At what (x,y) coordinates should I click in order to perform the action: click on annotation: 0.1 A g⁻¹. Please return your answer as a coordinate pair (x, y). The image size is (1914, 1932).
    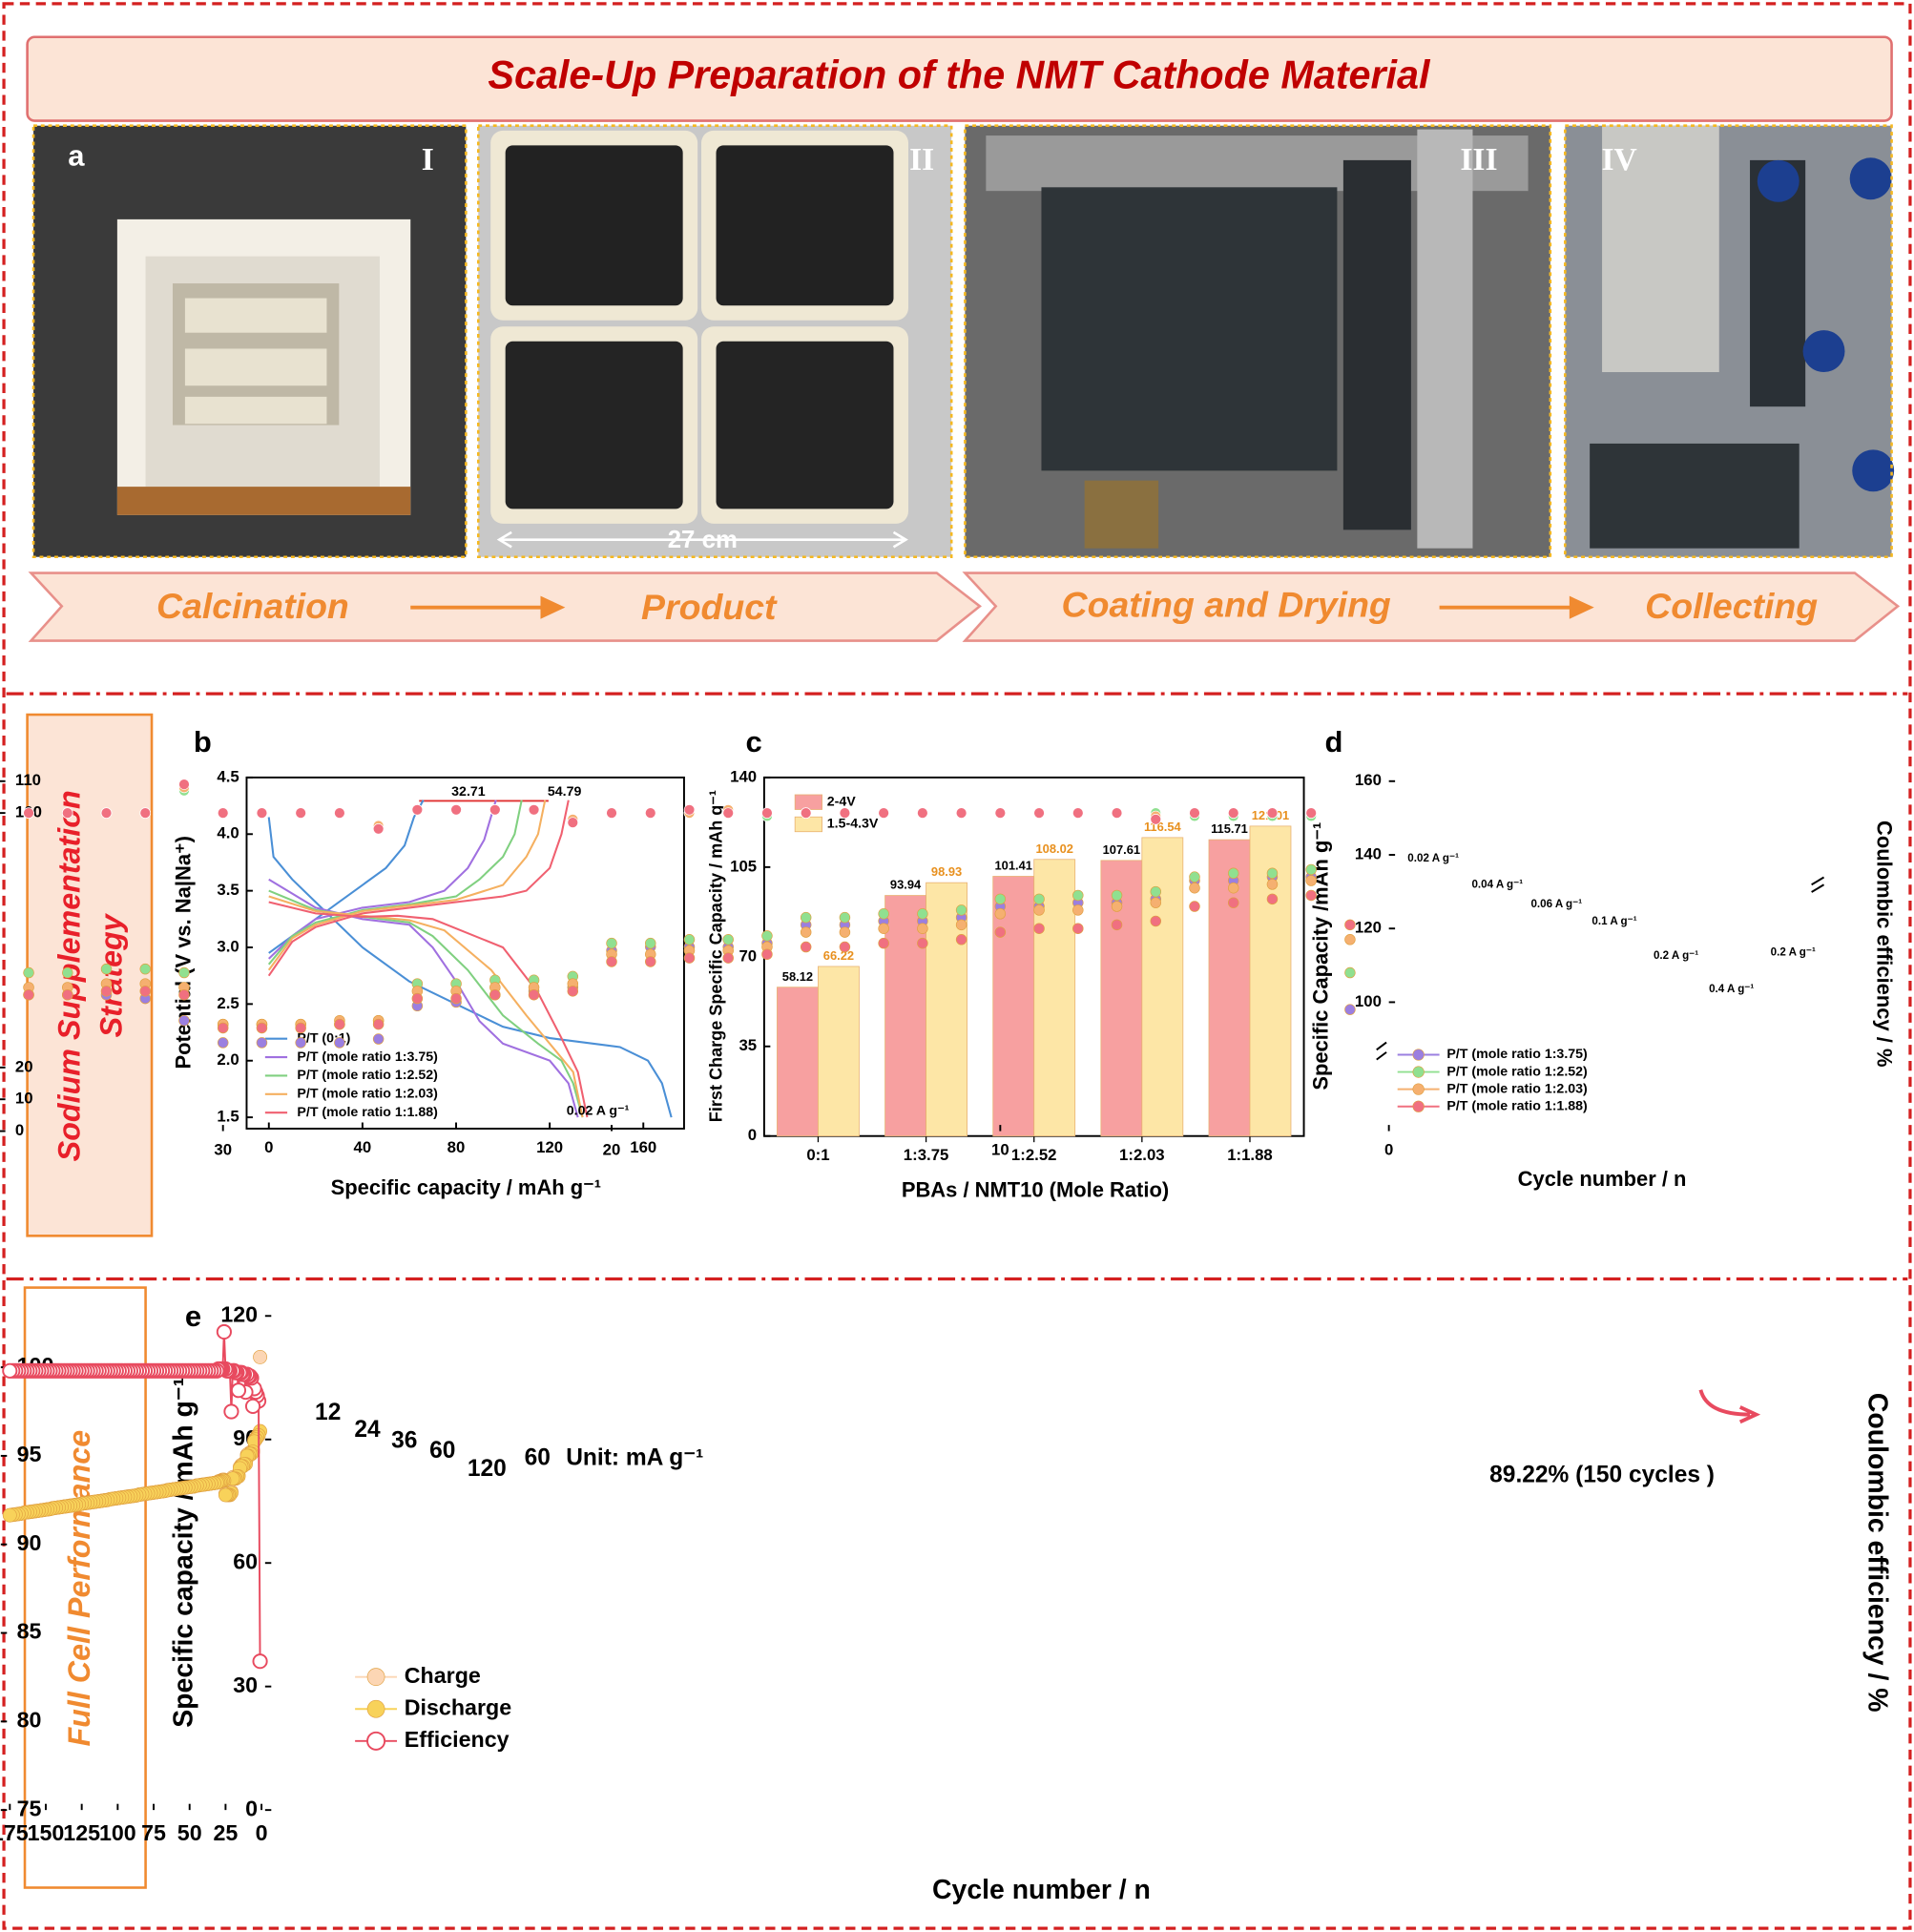
    Looking at the image, I should click on (1614, 921).